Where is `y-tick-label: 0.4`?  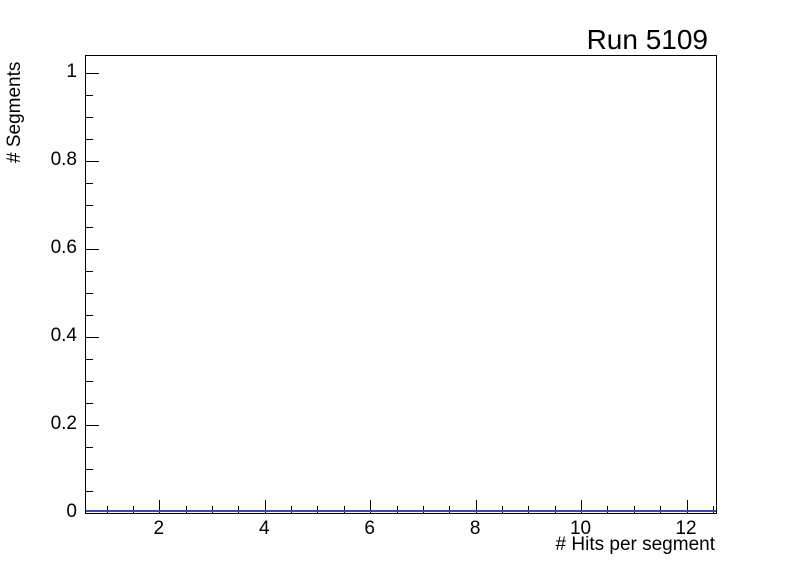 y-tick-label: 0.4 is located at coordinates (63, 336).